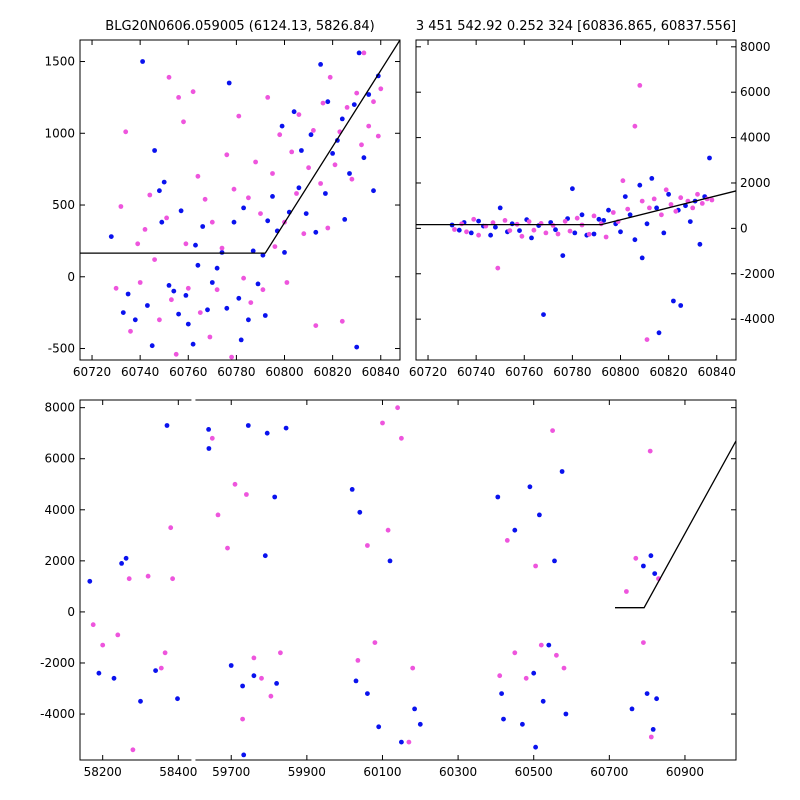 This screenshot has width=800, height=800. I want to click on x-tick-label: 60760, so click(524, 372).